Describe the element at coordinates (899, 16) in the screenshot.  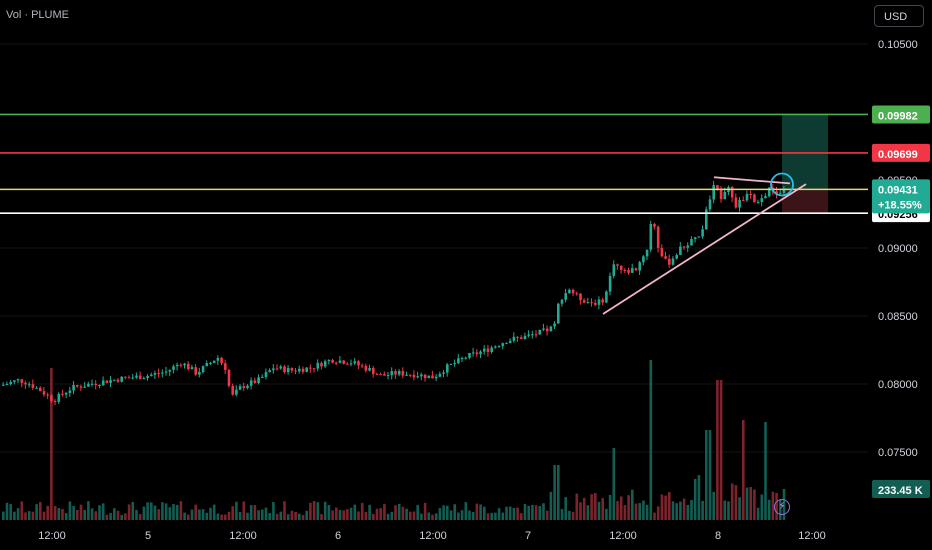
I see `currency-button: USD` at that location.